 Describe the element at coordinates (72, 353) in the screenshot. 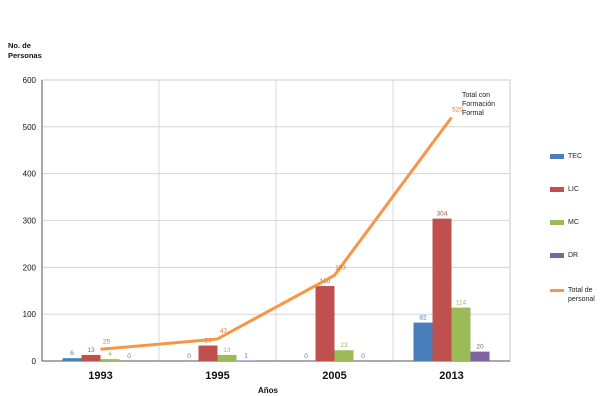

I see `bar-data-label: 6` at that location.